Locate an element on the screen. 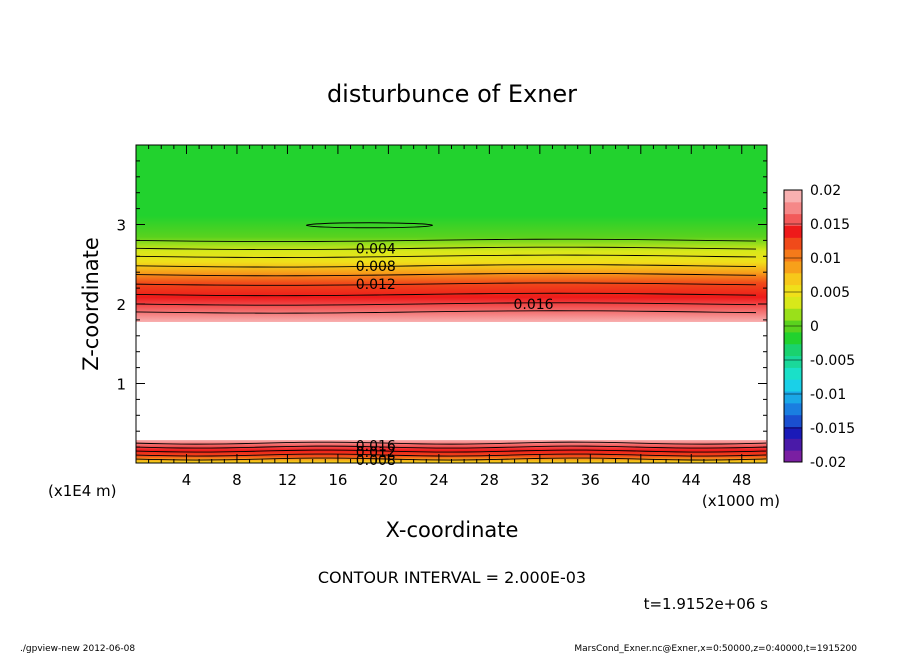 The width and height of the screenshot is (904, 654). colorbar-tick-label: 0 is located at coordinates (814, 327).